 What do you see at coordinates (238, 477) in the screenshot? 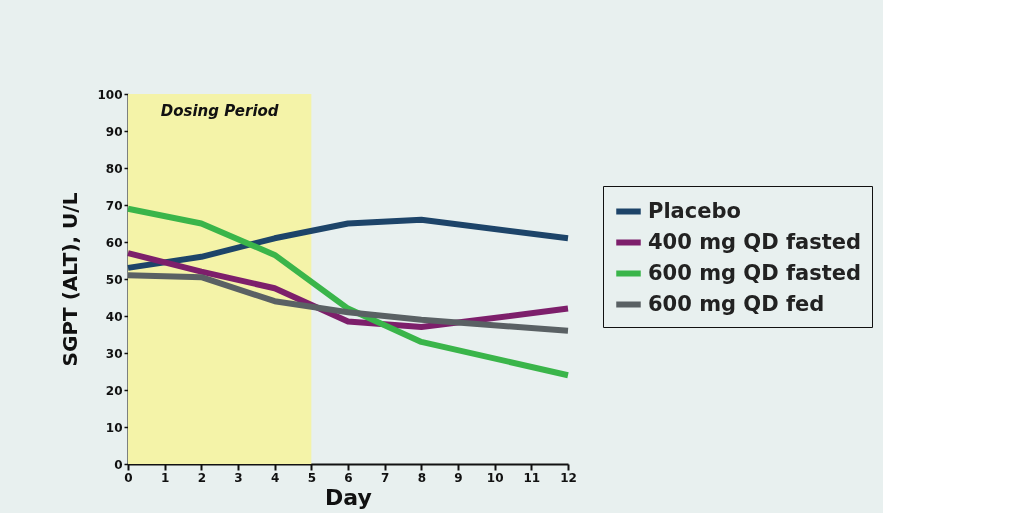
I see `x-tick-label: 3` at bounding box center [238, 477].